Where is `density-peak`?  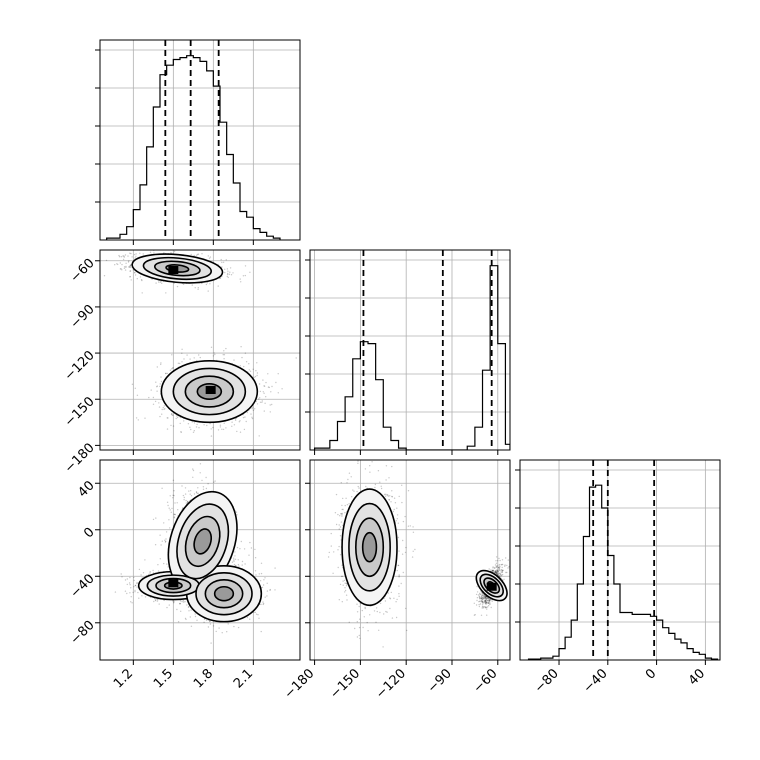
density-peak is located at coordinates (210, 390).